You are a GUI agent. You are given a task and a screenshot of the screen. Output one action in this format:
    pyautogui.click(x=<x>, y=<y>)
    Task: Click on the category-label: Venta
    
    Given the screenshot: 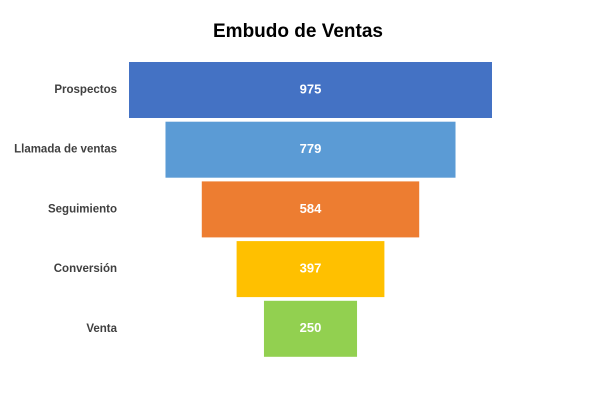 What is the action you would take?
    pyautogui.click(x=101, y=329)
    